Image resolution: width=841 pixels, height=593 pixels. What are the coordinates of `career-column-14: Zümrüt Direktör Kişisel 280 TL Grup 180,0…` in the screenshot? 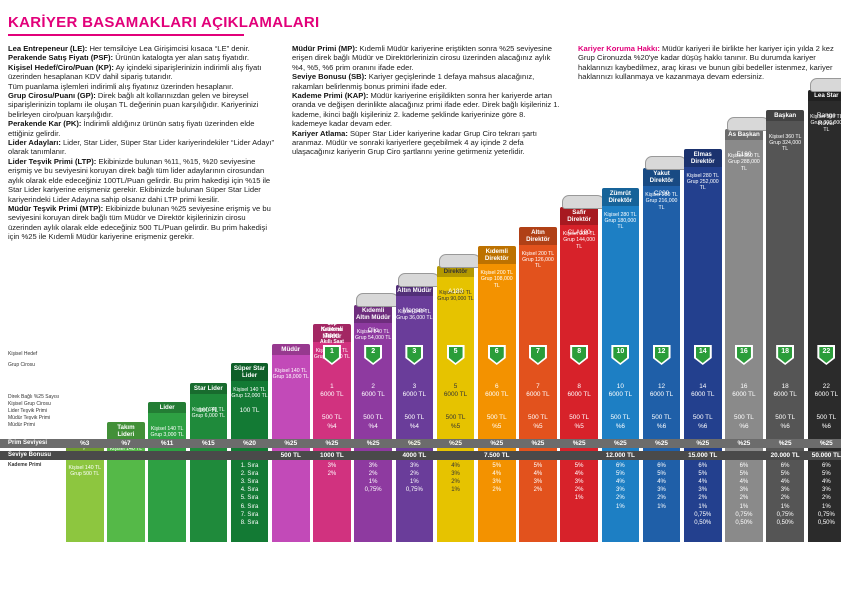 It's located at (620, 364).